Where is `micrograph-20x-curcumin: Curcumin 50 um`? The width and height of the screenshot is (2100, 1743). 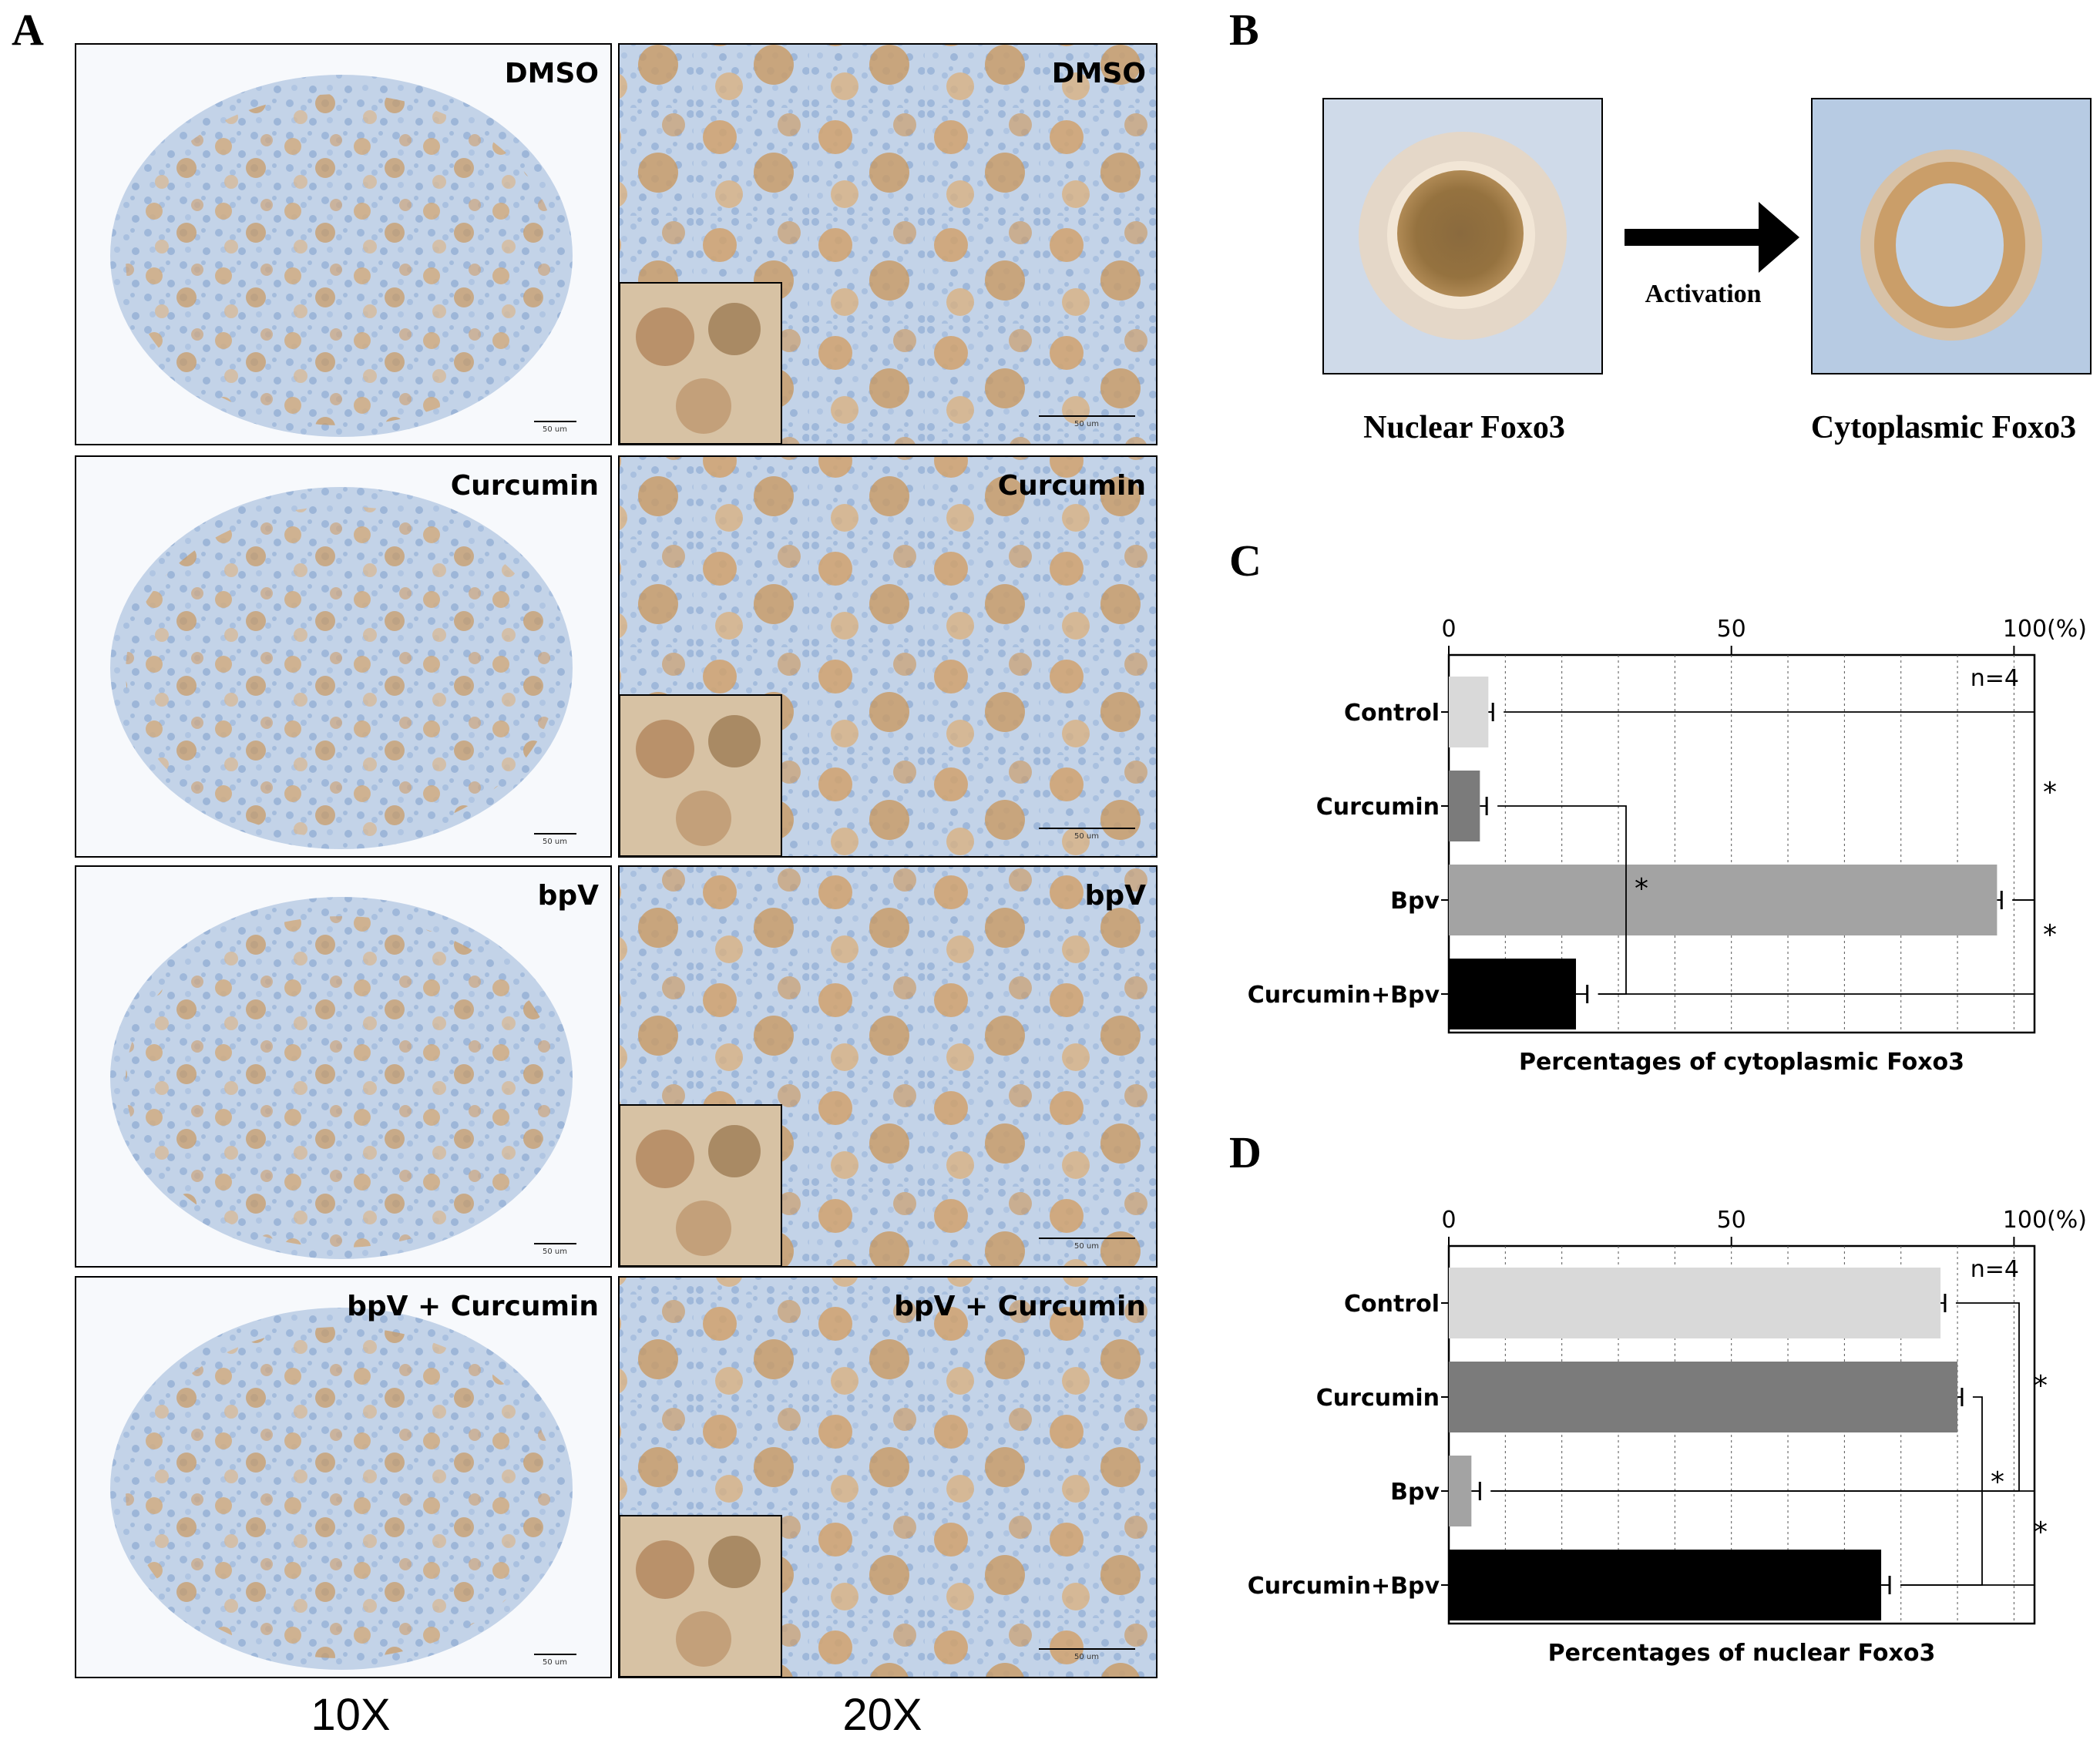
micrograph-20x-curcumin: Curcumin 50 um is located at coordinates (888, 656).